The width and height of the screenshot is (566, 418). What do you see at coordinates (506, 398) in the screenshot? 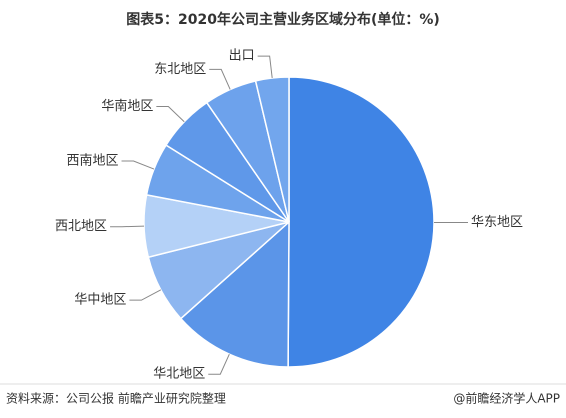
I see `brand: @前瞻经济学人APP` at bounding box center [506, 398].